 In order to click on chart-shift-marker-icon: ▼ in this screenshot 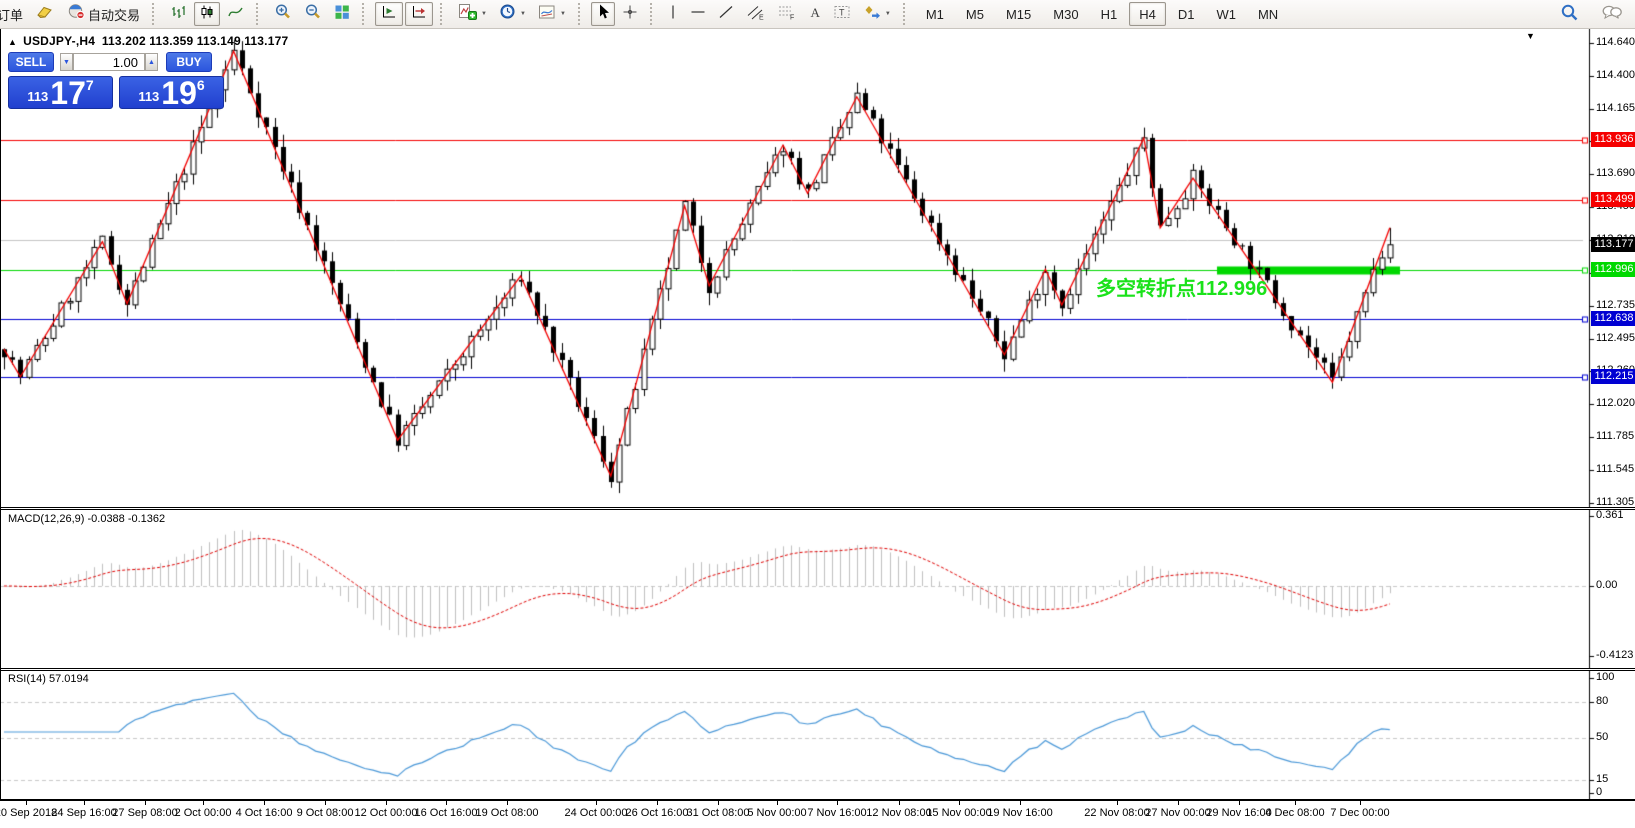, I will do `click(1530, 36)`.